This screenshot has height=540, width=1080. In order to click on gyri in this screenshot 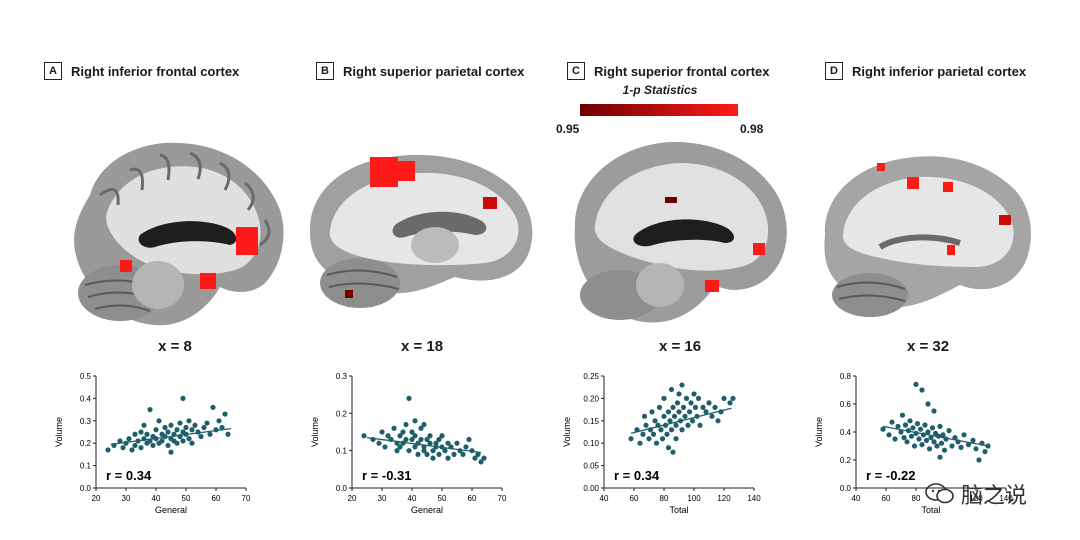, I will do `click(185, 199)`.